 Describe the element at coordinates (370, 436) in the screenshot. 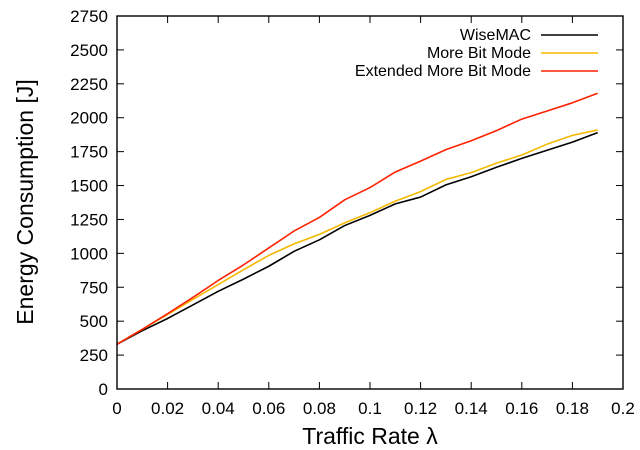

I see `x-axis-title: Traffic Rate λ` at that location.